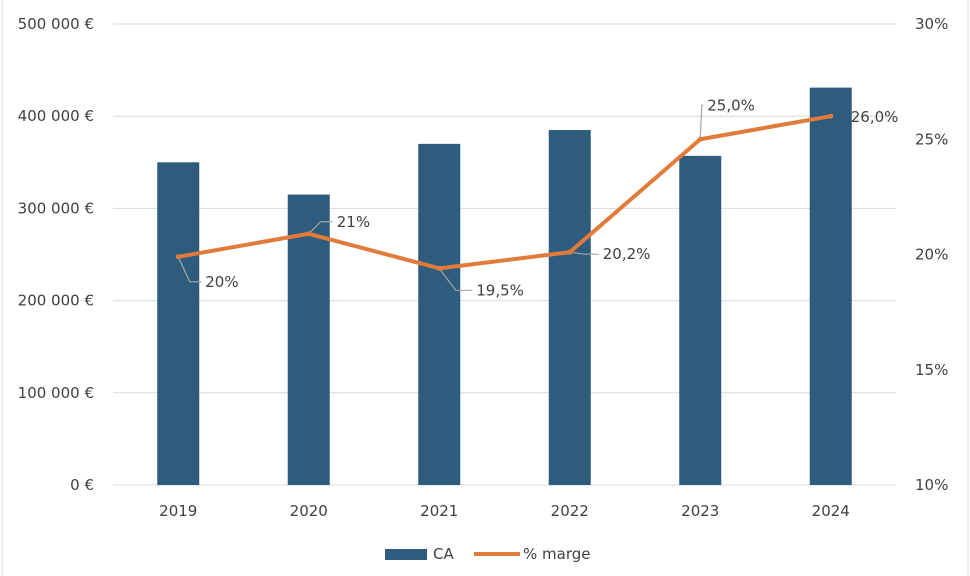 This screenshot has width=970, height=576. Describe the element at coordinates (443, 554) in the screenshot. I see `legend-label-ca: CA` at that location.